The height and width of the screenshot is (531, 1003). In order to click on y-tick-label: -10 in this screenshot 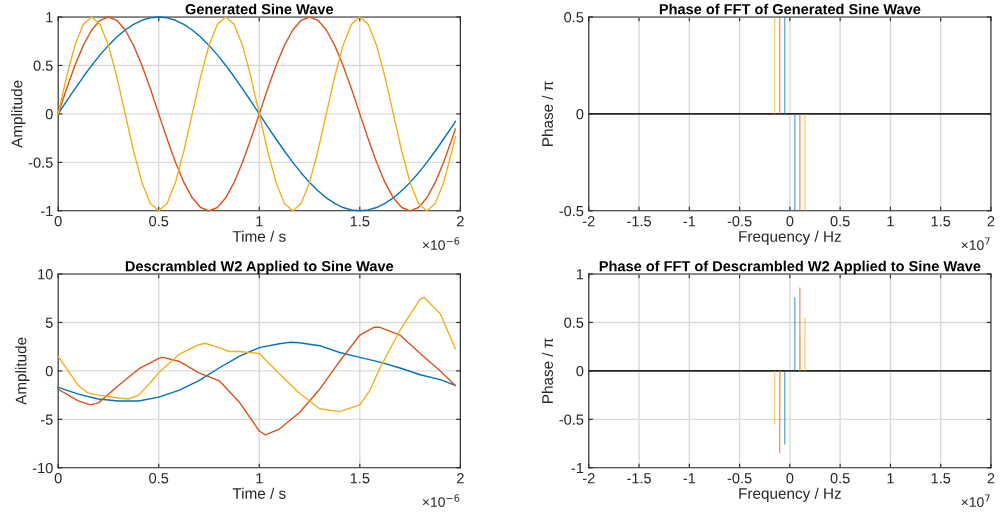, I will do `click(42, 468)`.